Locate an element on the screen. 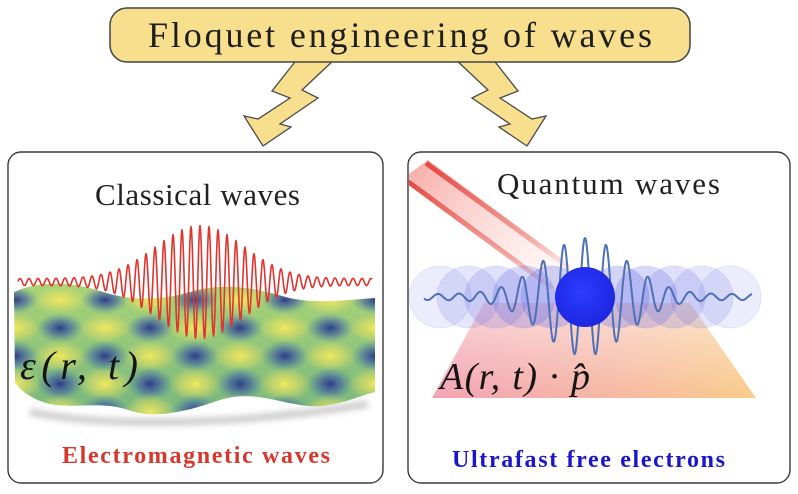 The height and width of the screenshot is (494, 798). laser-beam is located at coordinates (490, 225).